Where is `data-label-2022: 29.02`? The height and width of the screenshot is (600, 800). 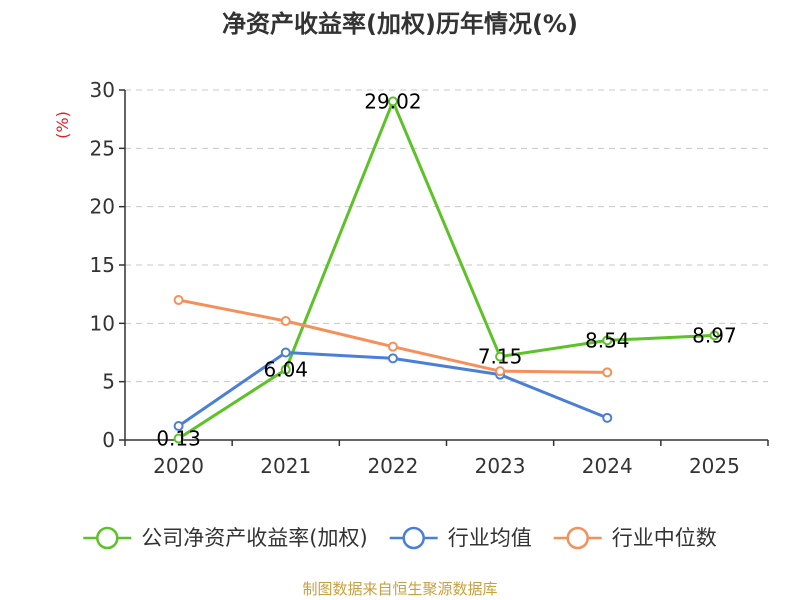 data-label-2022: 29.02 is located at coordinates (392, 101).